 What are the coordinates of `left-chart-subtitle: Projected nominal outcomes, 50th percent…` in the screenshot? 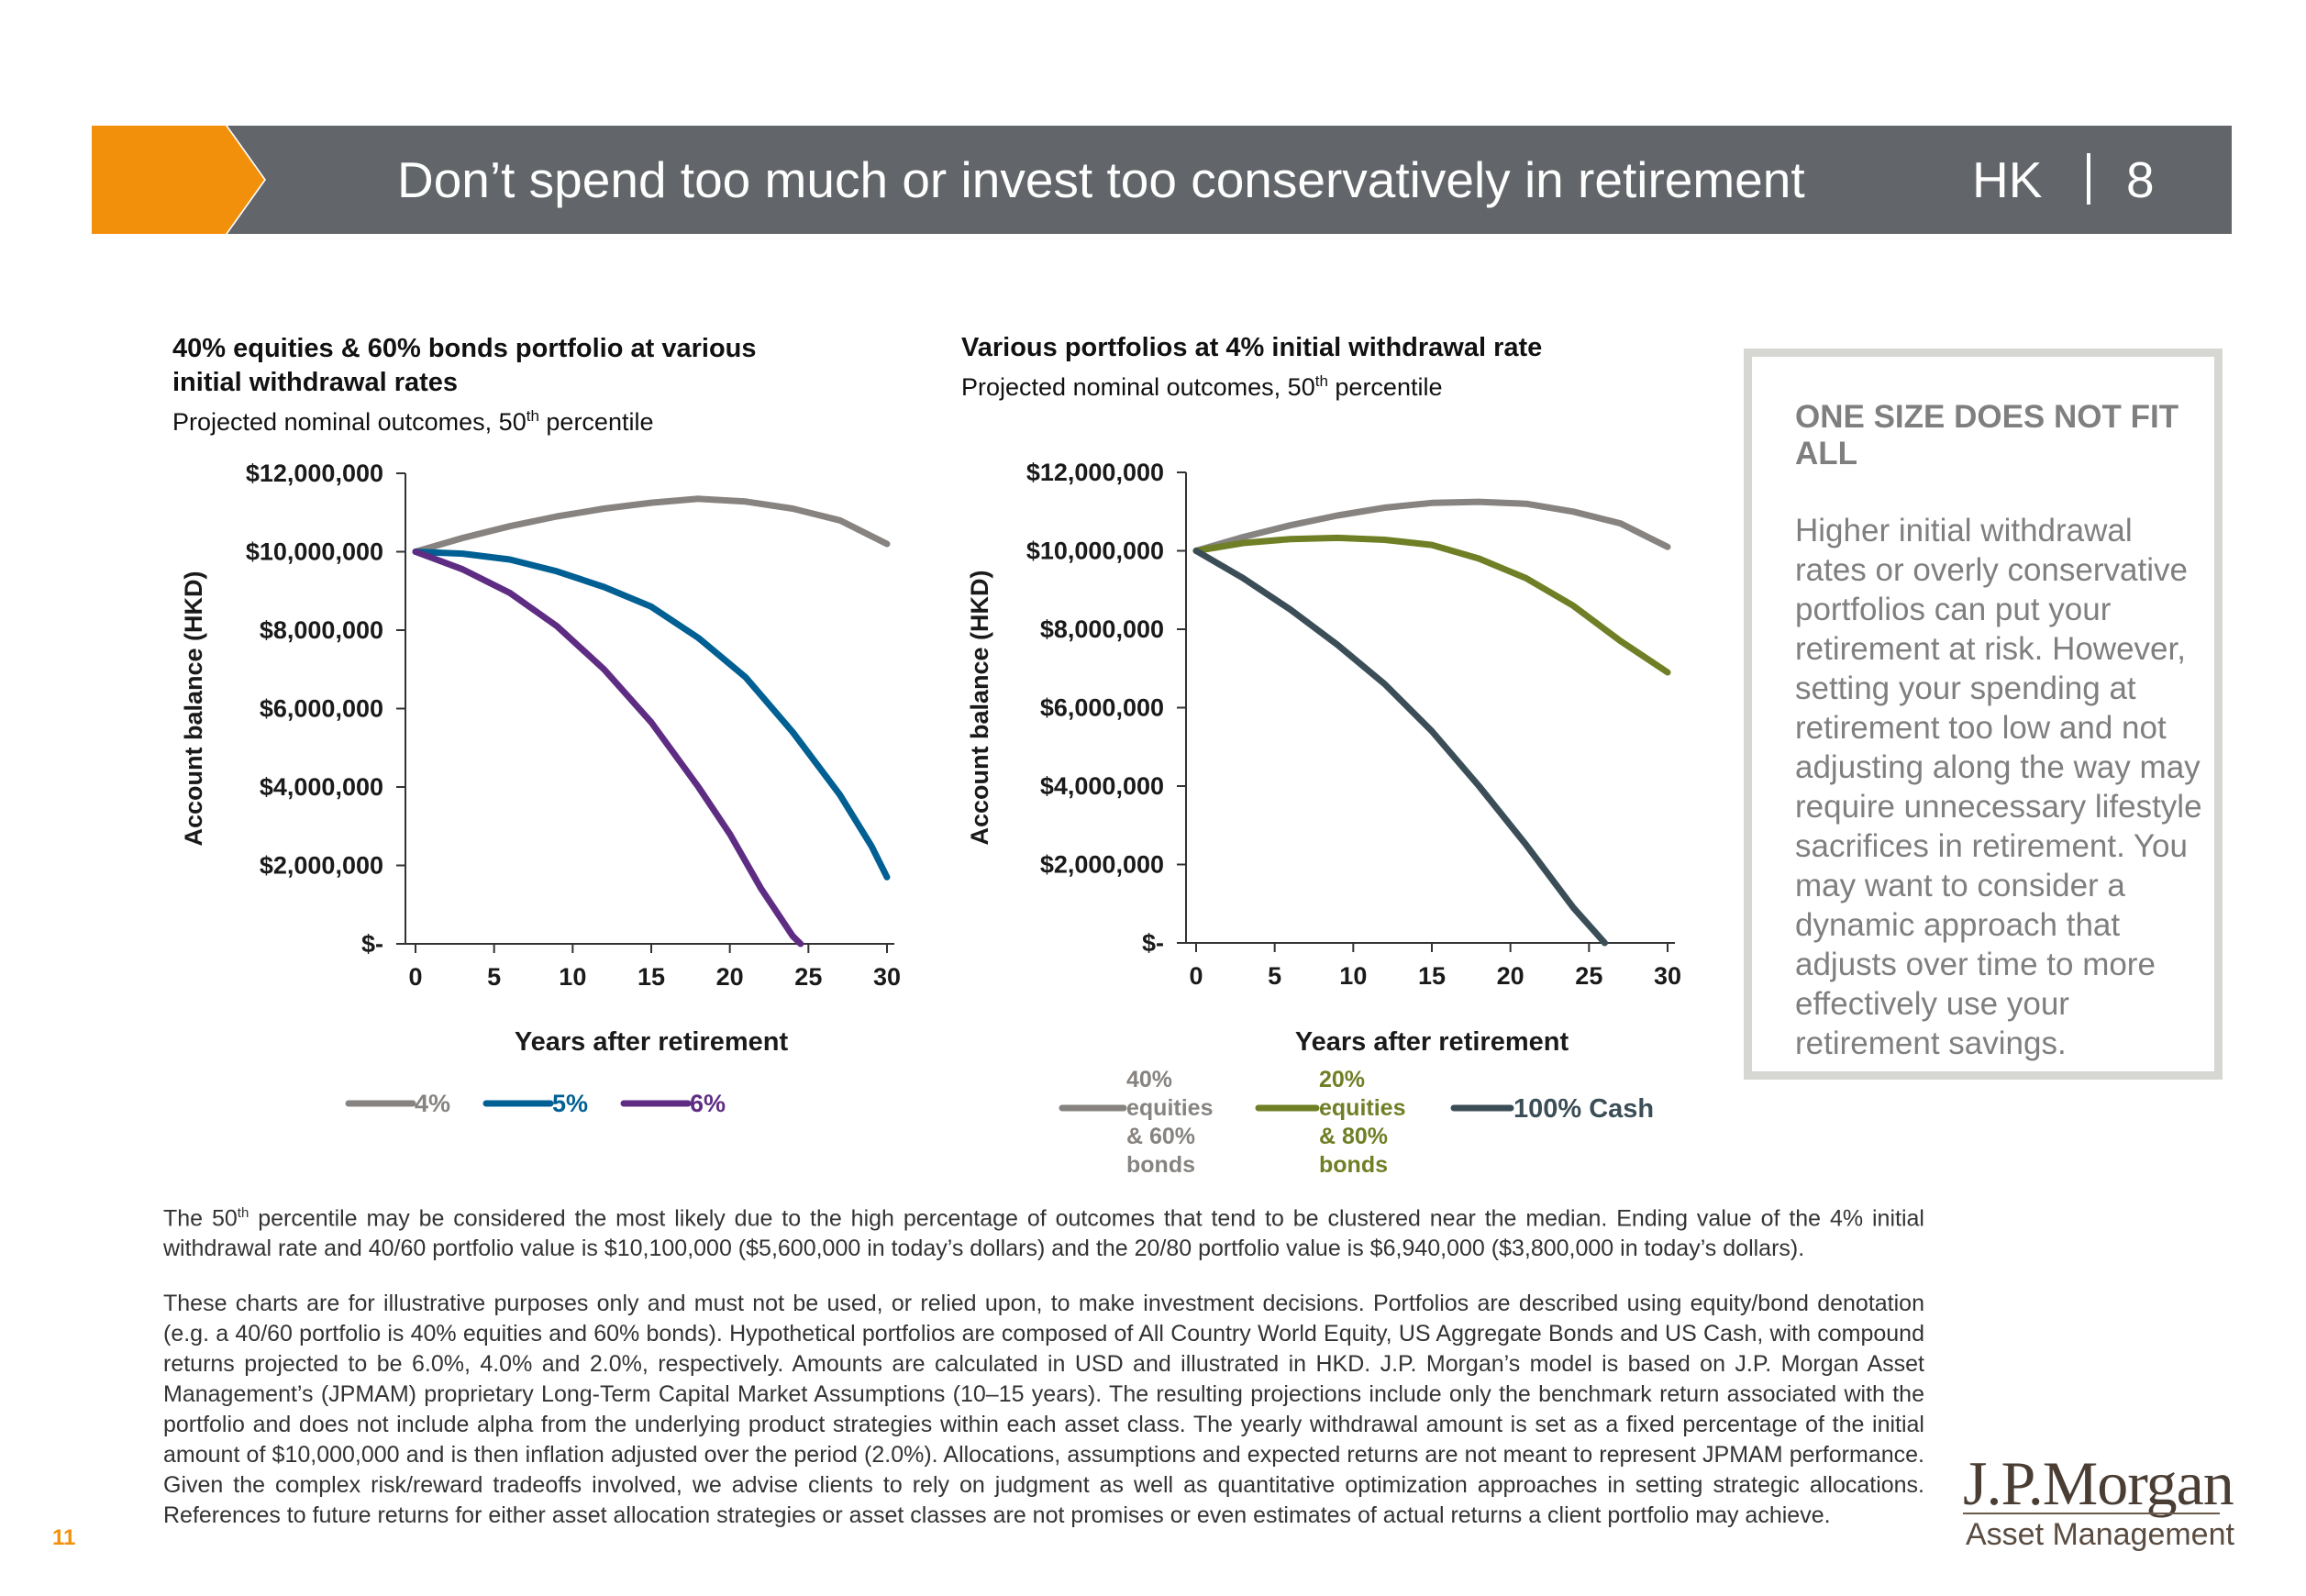 It's located at (413, 421).